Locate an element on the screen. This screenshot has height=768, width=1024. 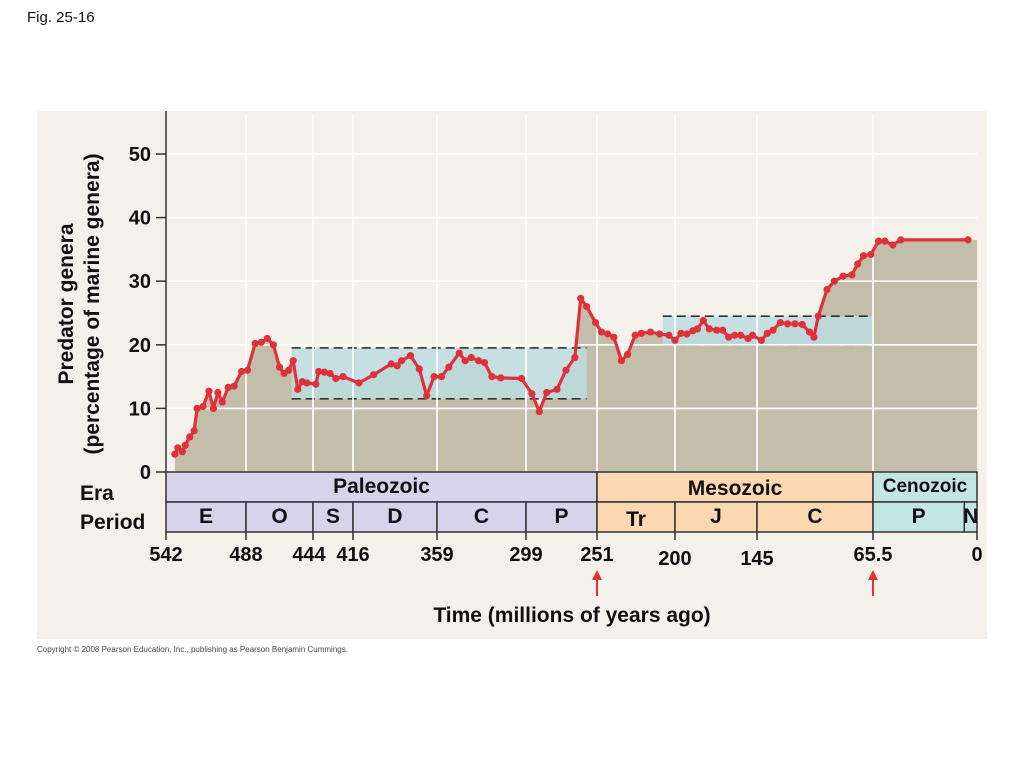
period-label: J is located at coordinates (716, 516).